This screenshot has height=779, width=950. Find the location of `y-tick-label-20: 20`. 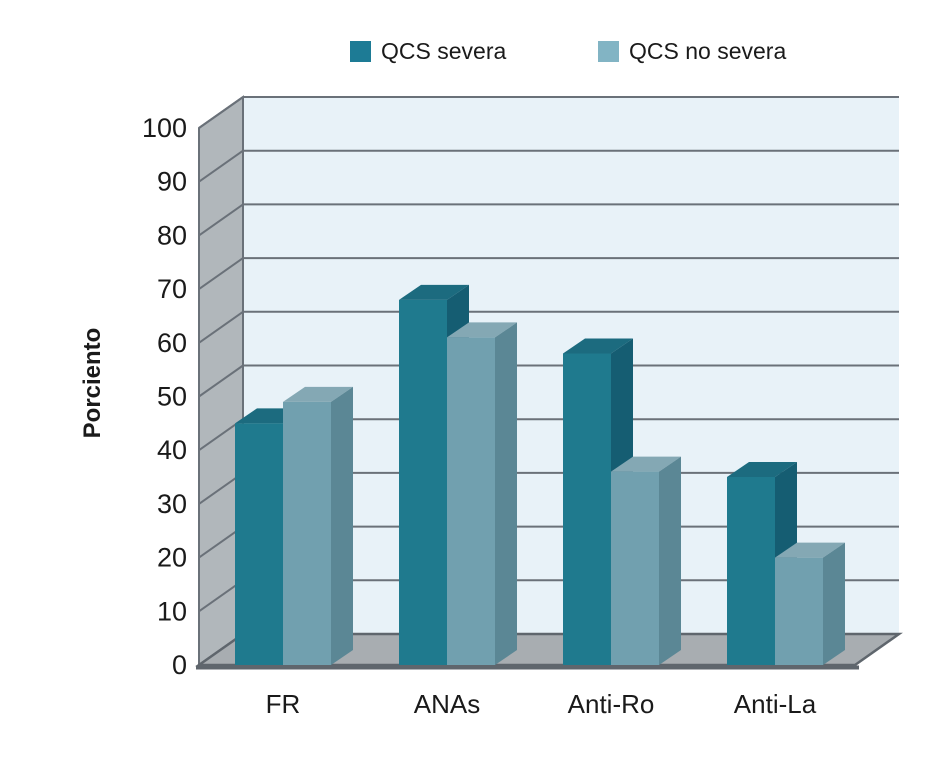

y-tick-label-20: 20 is located at coordinates (172, 558).